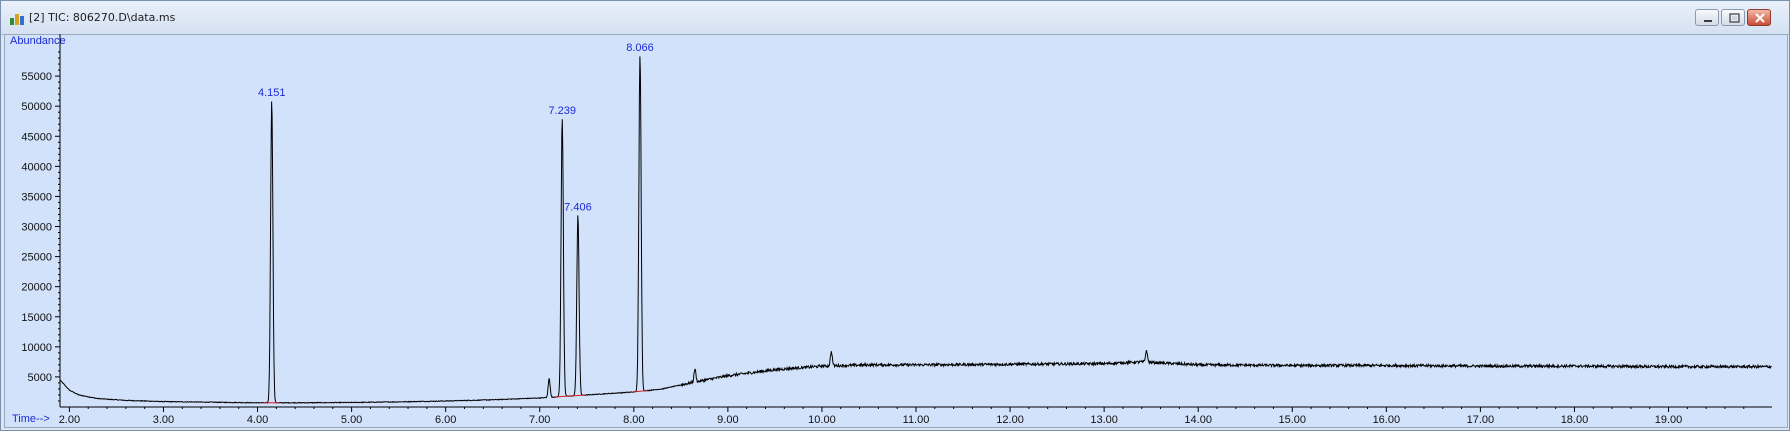 This screenshot has width=1790, height=431. Describe the element at coordinates (17, 19) in the screenshot. I see `chromatogram-app-icon` at that location.